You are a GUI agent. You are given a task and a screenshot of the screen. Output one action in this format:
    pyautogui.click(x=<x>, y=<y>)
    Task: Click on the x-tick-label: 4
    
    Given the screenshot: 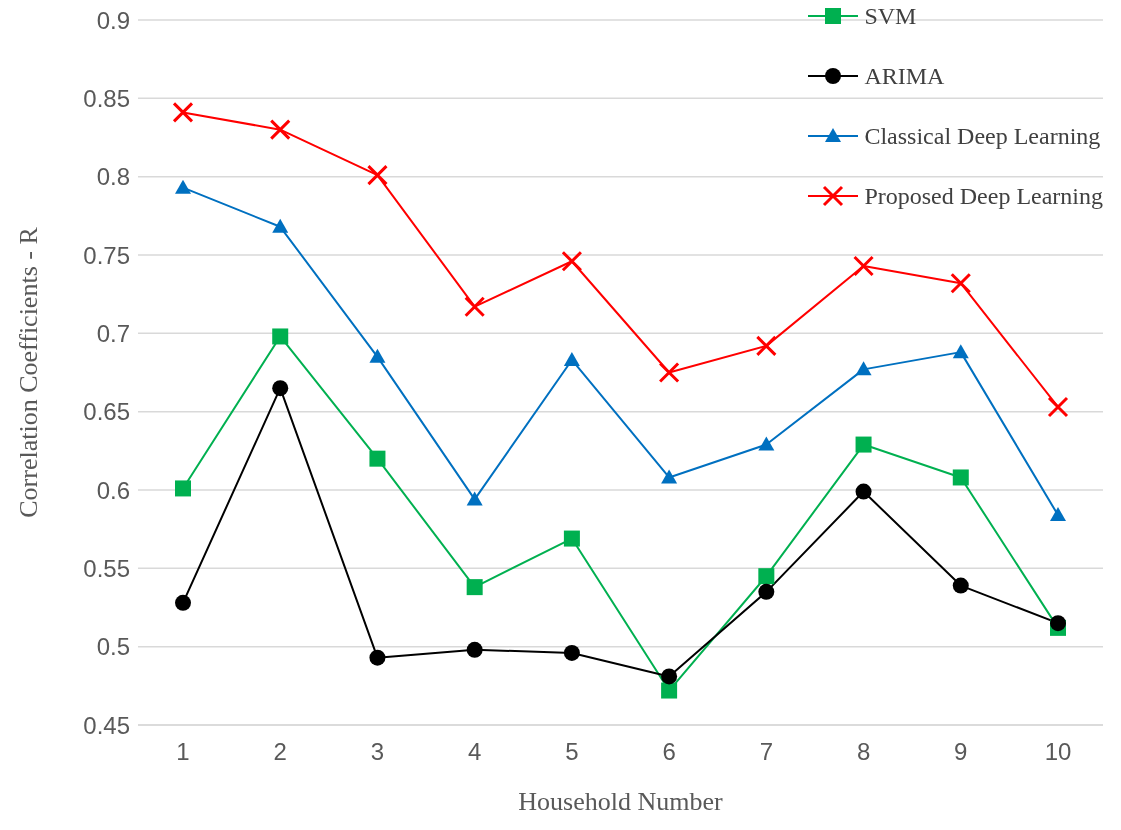 What is the action you would take?
    pyautogui.click(x=474, y=752)
    